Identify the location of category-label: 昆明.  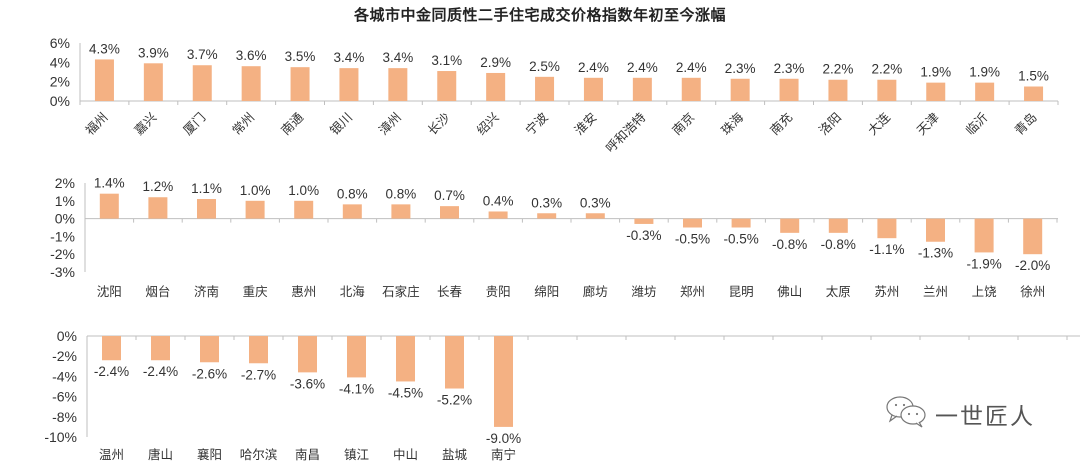
(741, 291).